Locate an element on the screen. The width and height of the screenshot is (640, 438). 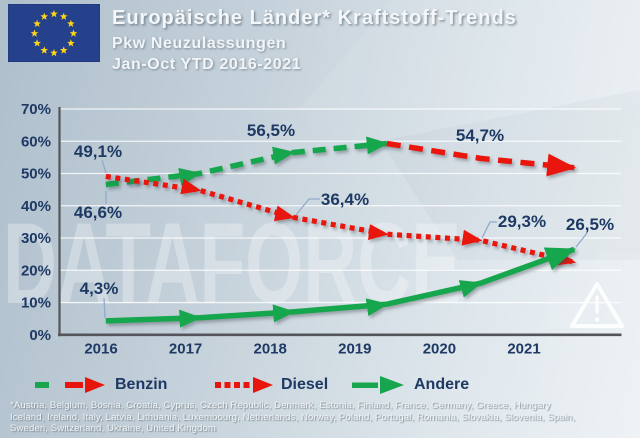
y-tick-label: 0% is located at coordinates (40, 335).